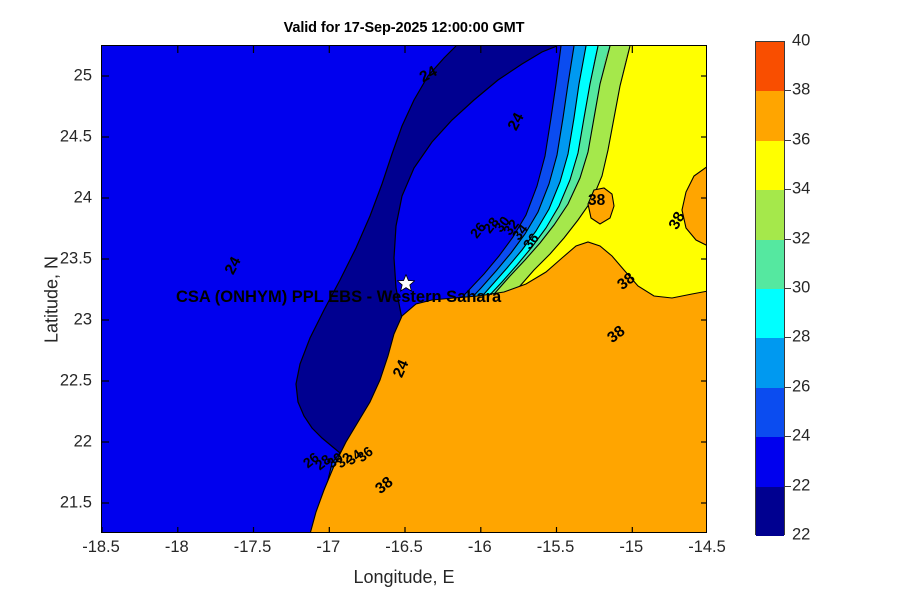 The height and width of the screenshot is (600, 900). I want to click on x-tick-label: -16.5, so click(404, 547).